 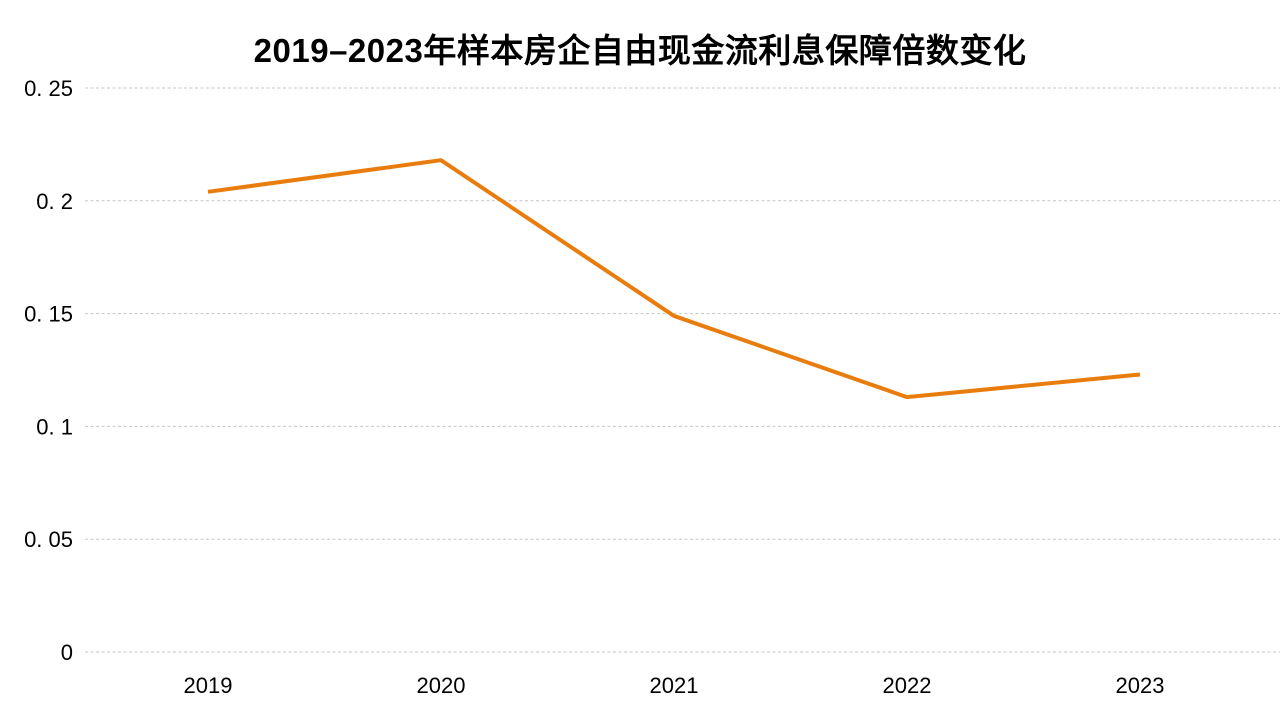 What do you see at coordinates (54, 426) in the screenshot?
I see `y-tick-label: 0. 1` at bounding box center [54, 426].